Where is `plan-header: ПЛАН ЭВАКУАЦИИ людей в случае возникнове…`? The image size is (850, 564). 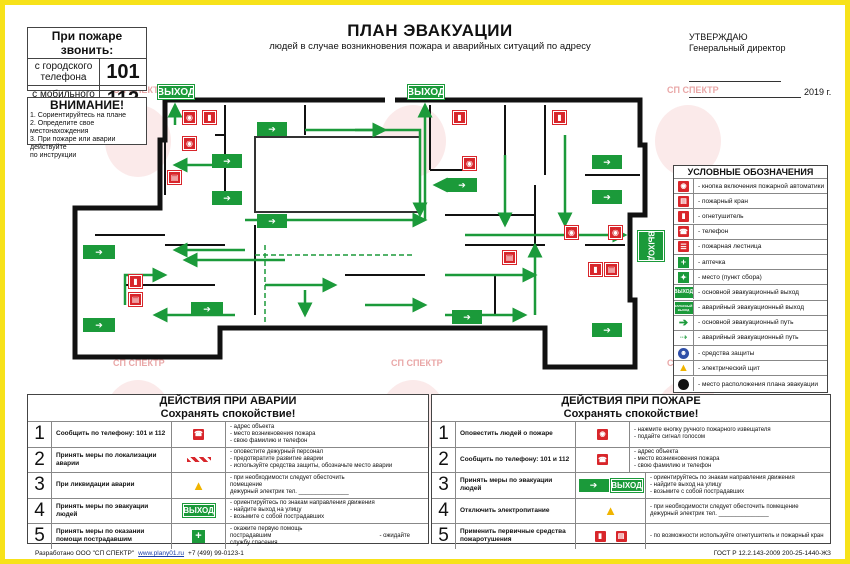
plan-header: ПЛАН ЭВАКУАЦИИ людей в случае возникнове… is located at coordinates (430, 36).